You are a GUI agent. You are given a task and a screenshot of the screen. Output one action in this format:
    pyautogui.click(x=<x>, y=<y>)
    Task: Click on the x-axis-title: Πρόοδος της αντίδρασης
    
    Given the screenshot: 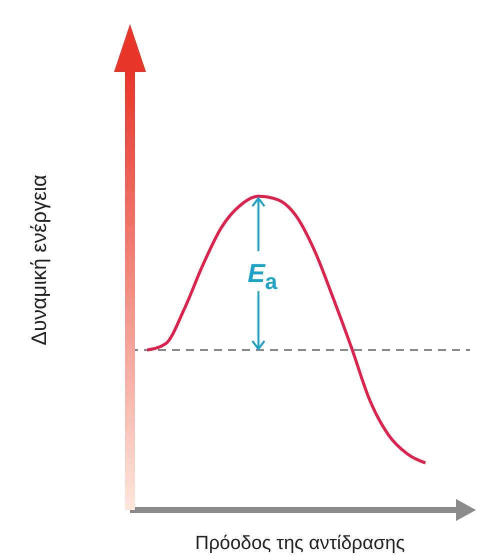 What is the action you would take?
    pyautogui.click(x=300, y=543)
    